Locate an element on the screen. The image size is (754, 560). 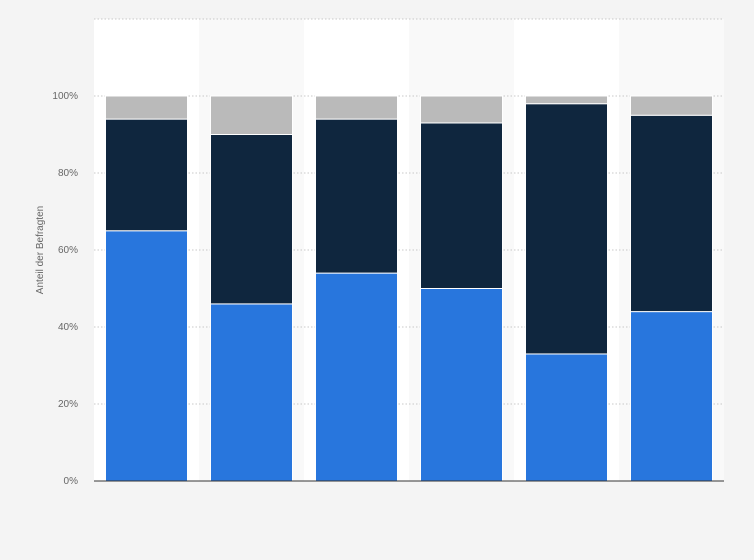
y-tick-label: 0% is located at coordinates (71, 481).